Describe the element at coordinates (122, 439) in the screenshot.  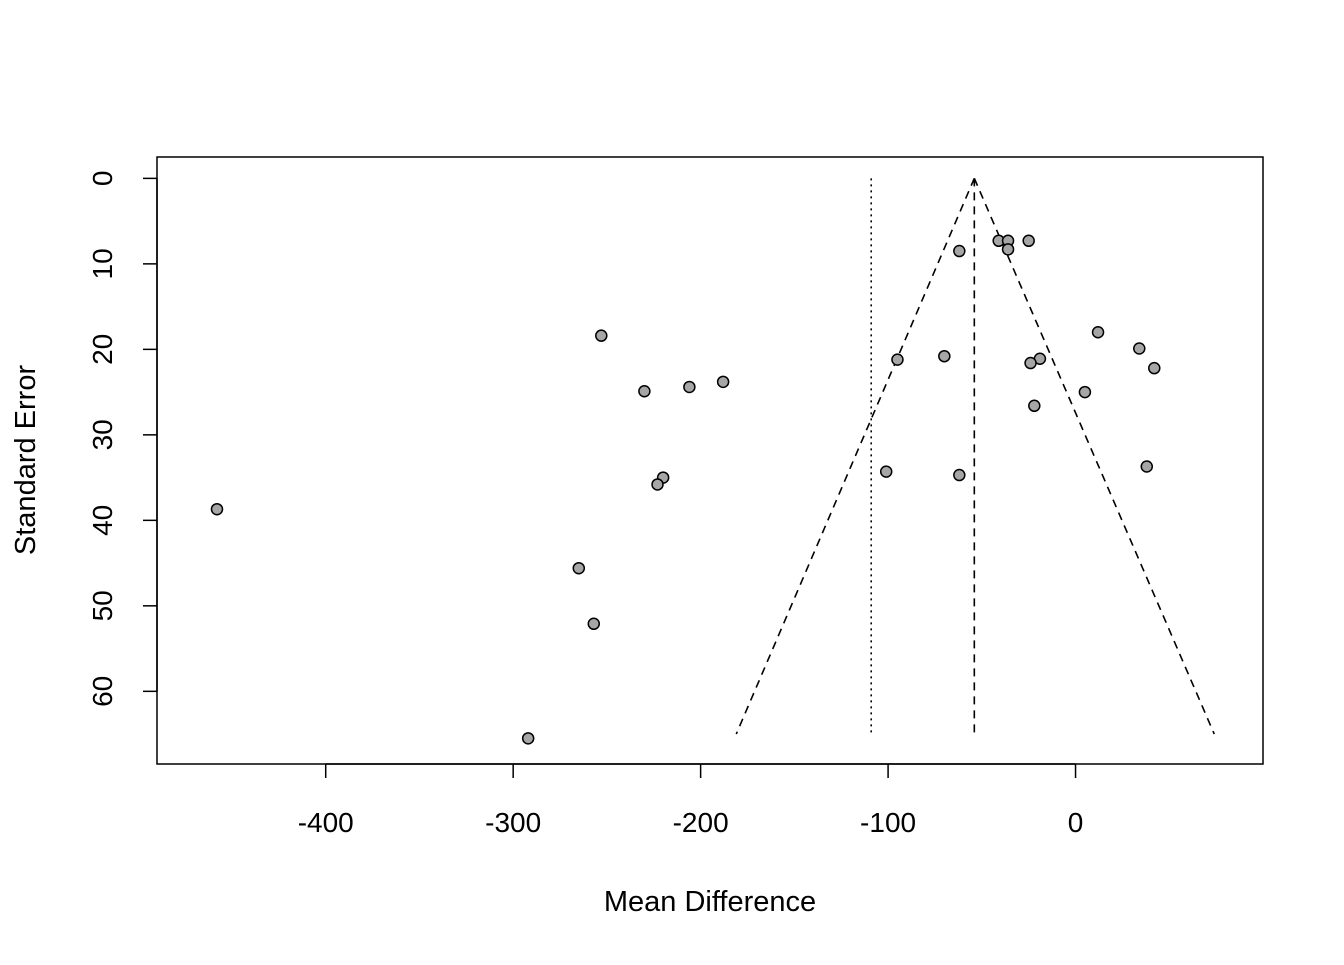
I see `y-axis: 0 10 20 30 40 50 60` at that location.